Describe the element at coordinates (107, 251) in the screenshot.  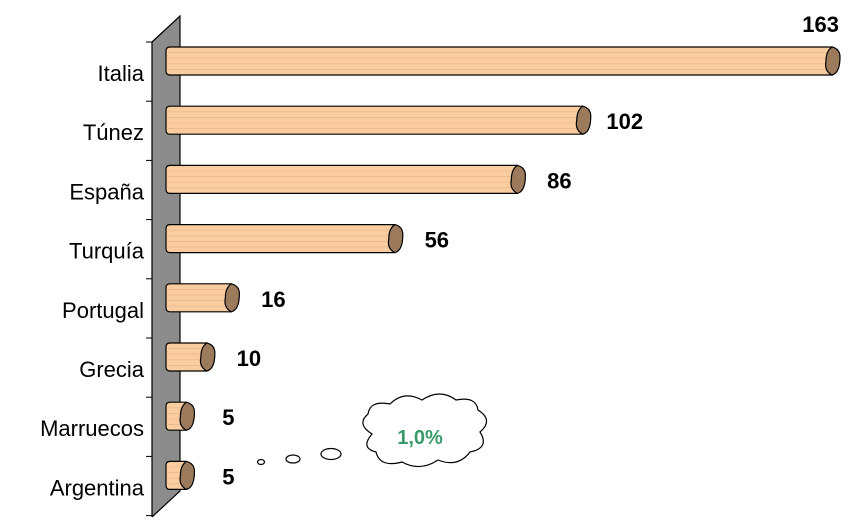
I see `category-label: Turquía` at that location.